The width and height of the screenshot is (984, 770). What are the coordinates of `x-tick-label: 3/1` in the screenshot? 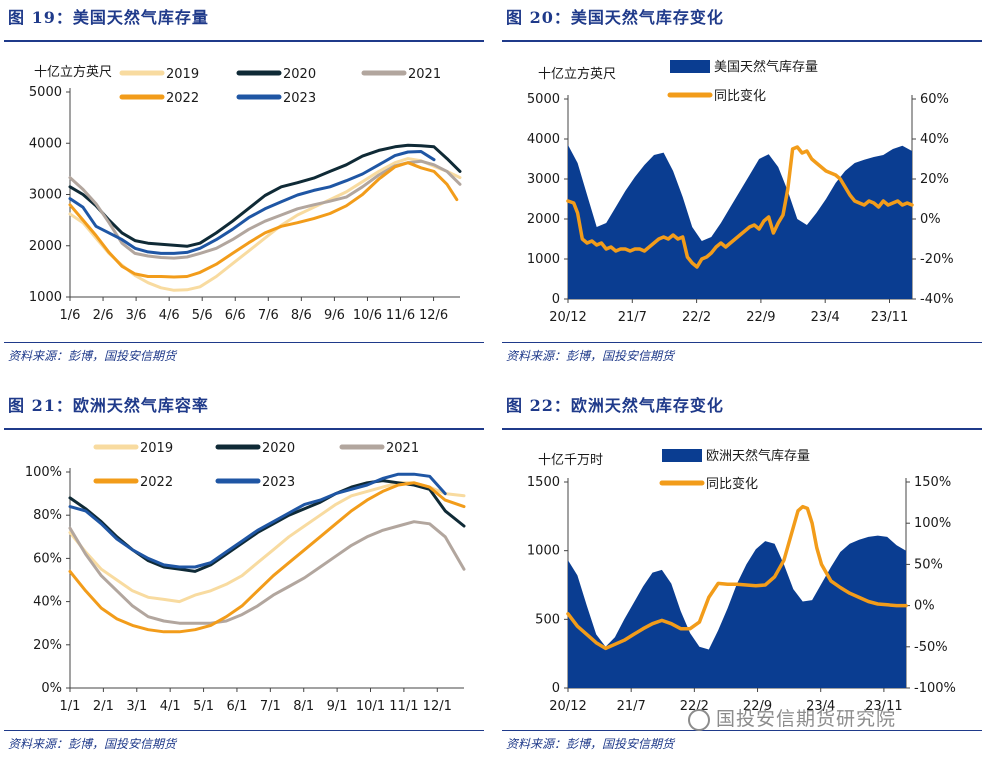 It's located at (136, 706).